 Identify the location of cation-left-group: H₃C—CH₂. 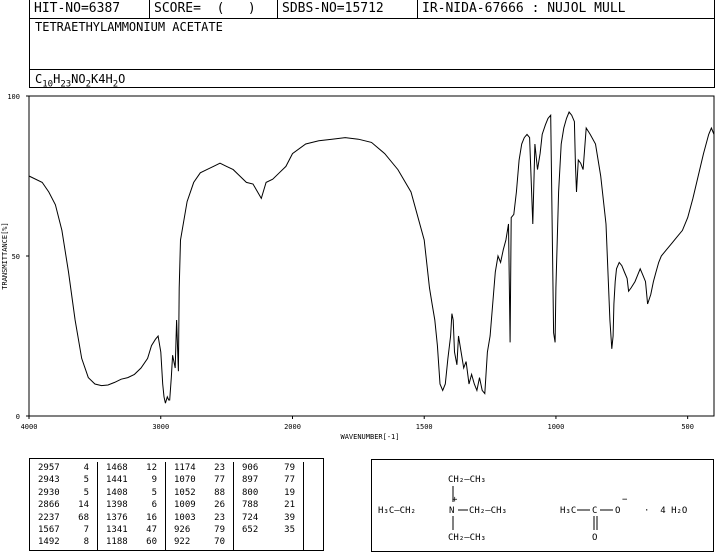
(397, 511).